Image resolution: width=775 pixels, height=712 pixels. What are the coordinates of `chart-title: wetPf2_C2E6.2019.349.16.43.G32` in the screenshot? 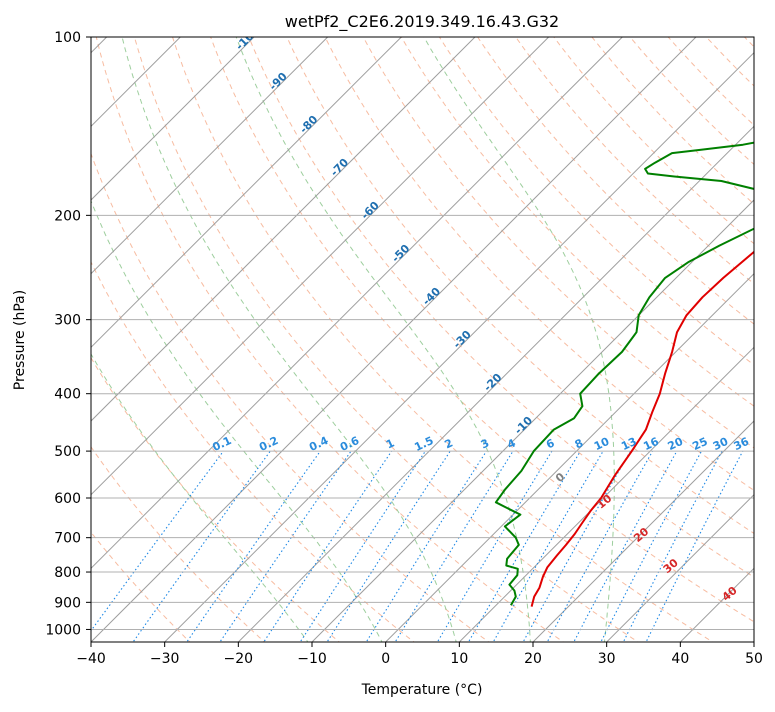 It's located at (422, 22).